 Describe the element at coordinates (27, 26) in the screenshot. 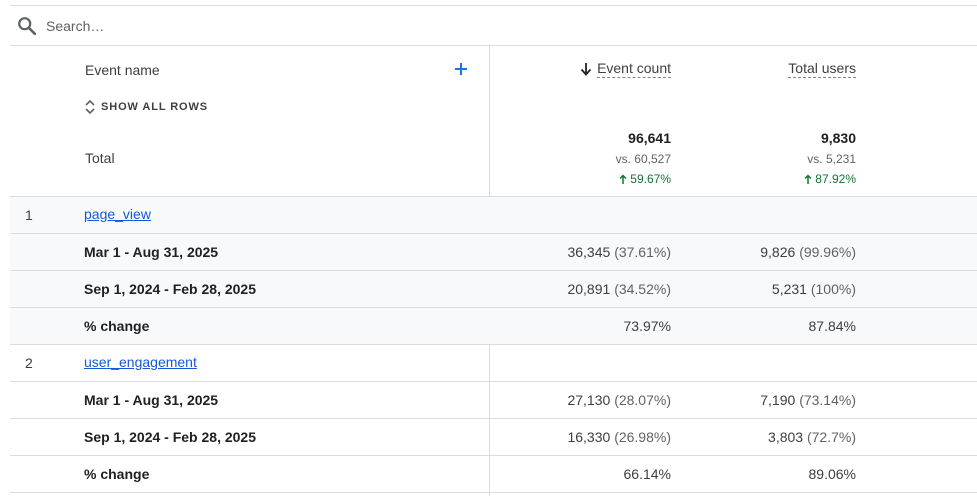

I see `search-icon` at that location.